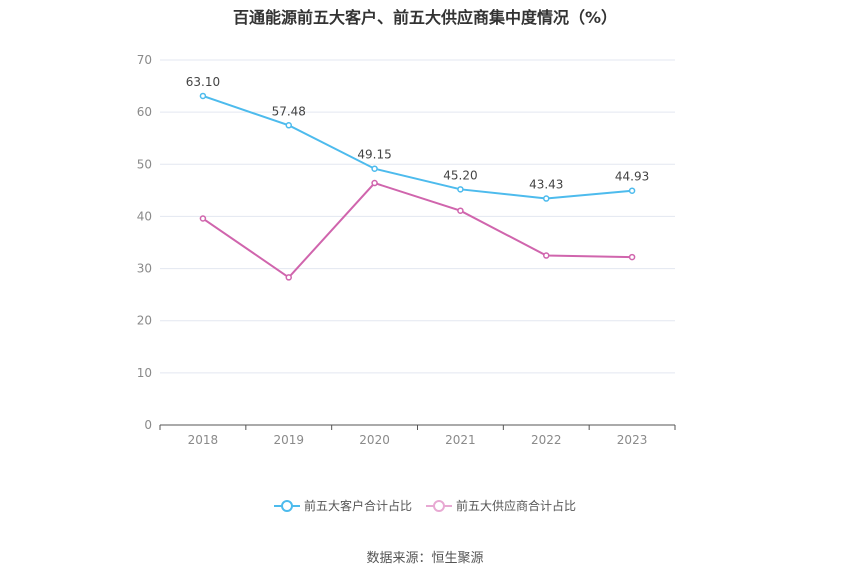  I want to click on x-tick-label: 2021, so click(460, 440).